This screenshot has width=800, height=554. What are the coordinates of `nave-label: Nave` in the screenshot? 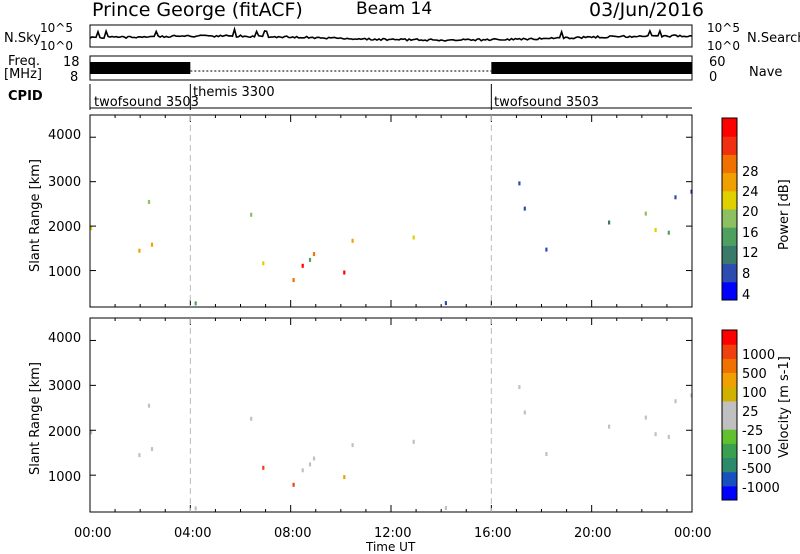 It's located at (766, 72).